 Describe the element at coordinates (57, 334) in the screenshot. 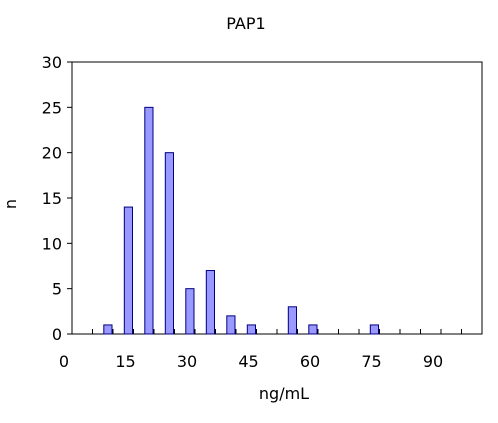

I see `y-tick-label: 0` at that location.